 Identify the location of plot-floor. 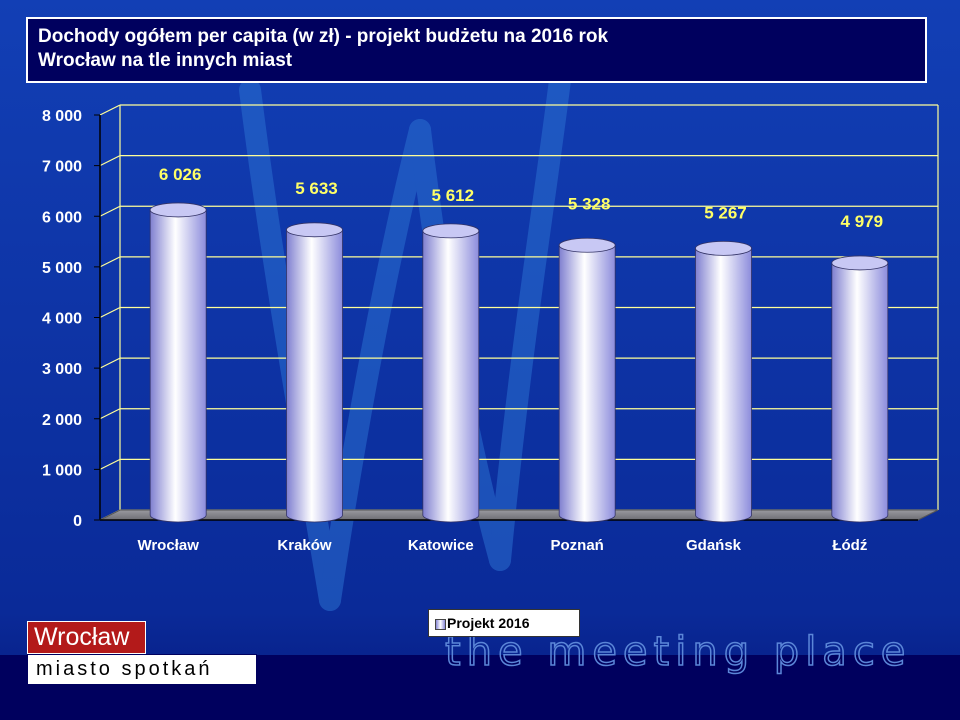
(519, 515).